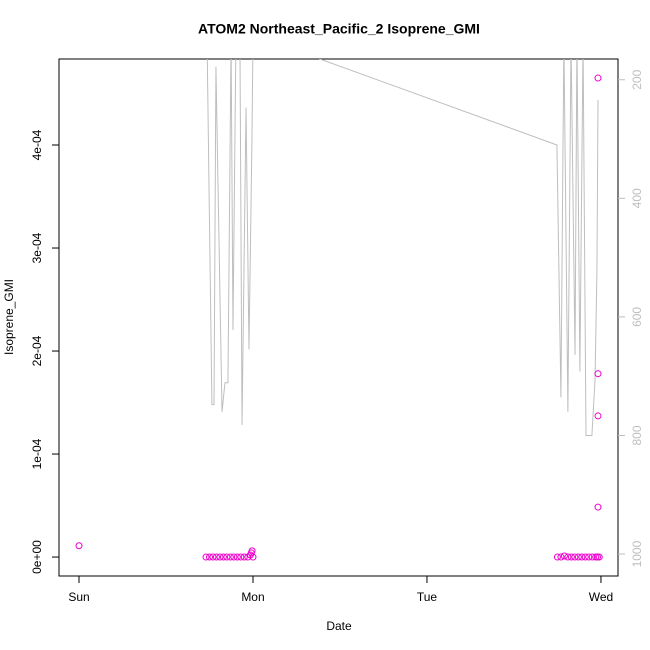  I want to click on y-tick-label: 3e-04, so click(37, 247).